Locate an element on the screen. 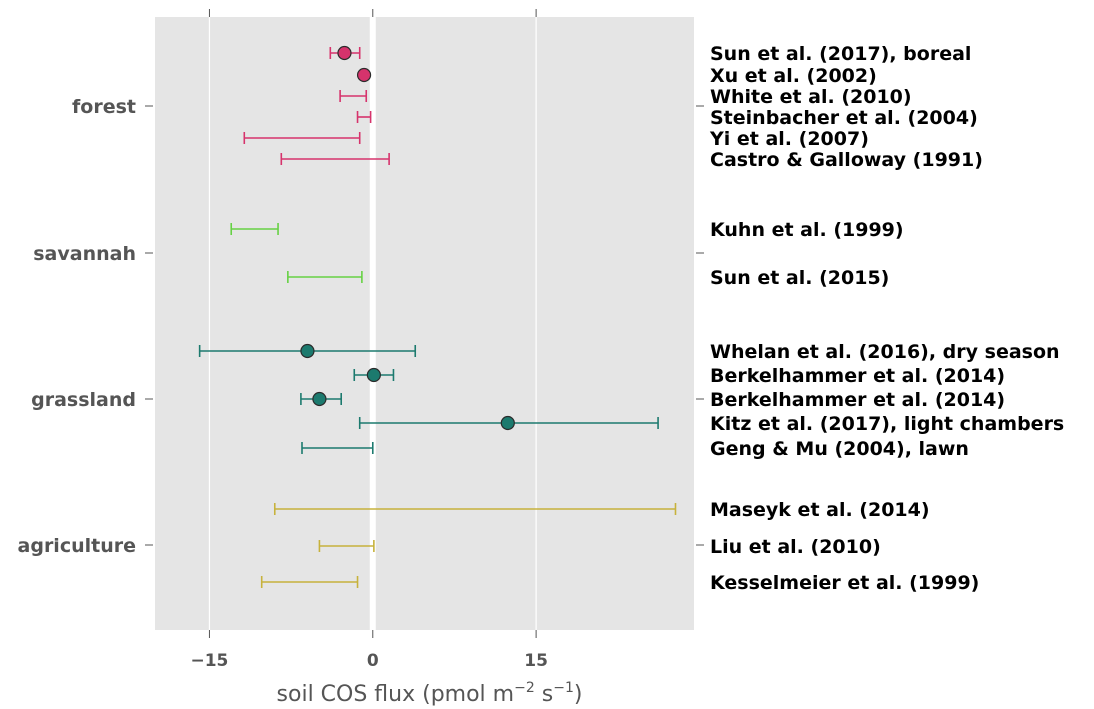  x-axis-title: soil COS flux (pmol m−2 s−1) is located at coordinates (430, 693).